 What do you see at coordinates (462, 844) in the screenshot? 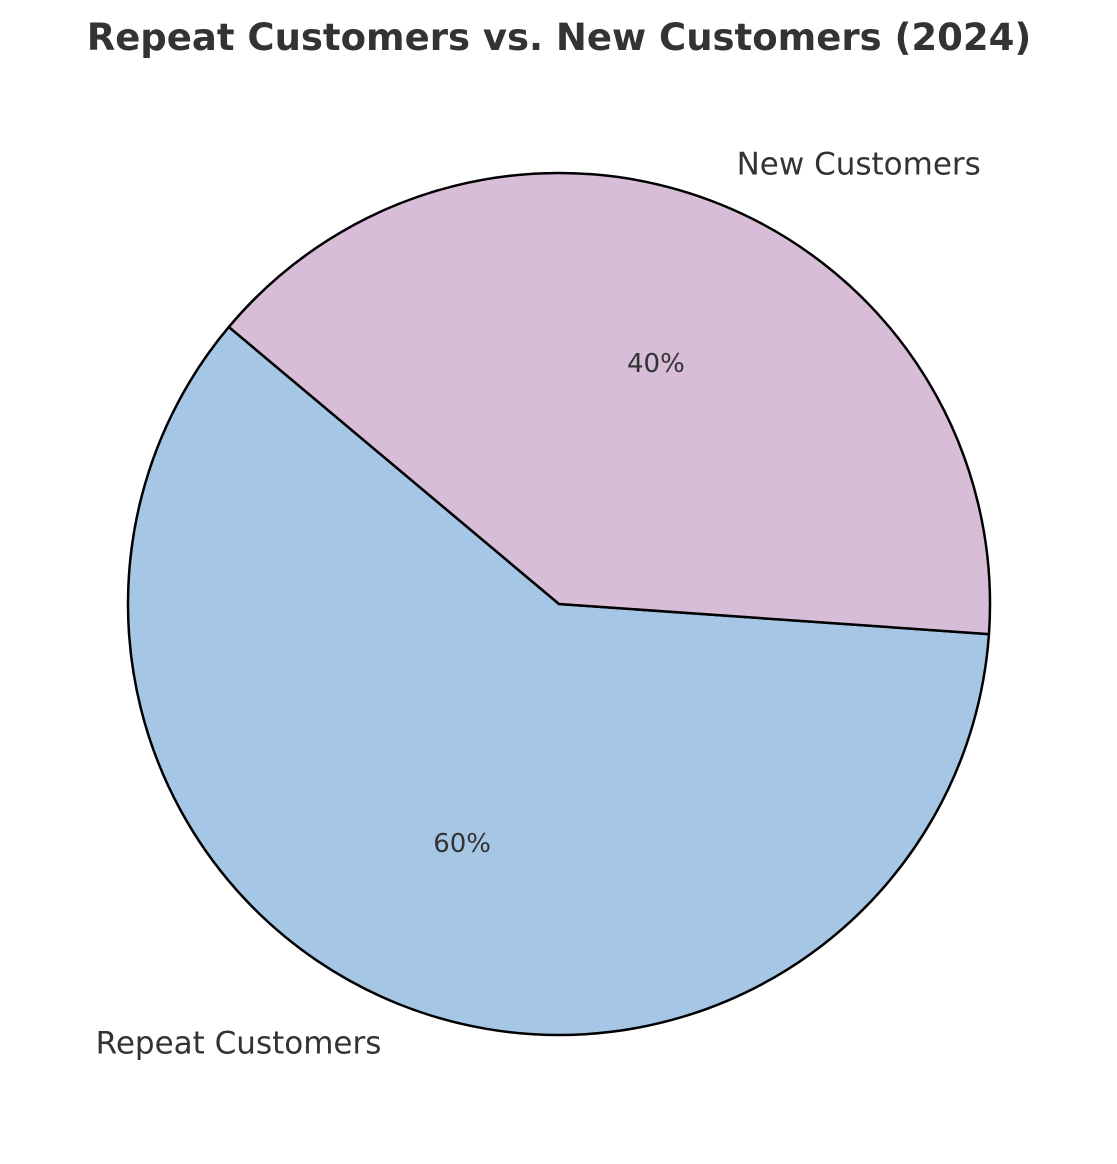
I see `slice-value-label-repeat-customers: 60%` at bounding box center [462, 844].